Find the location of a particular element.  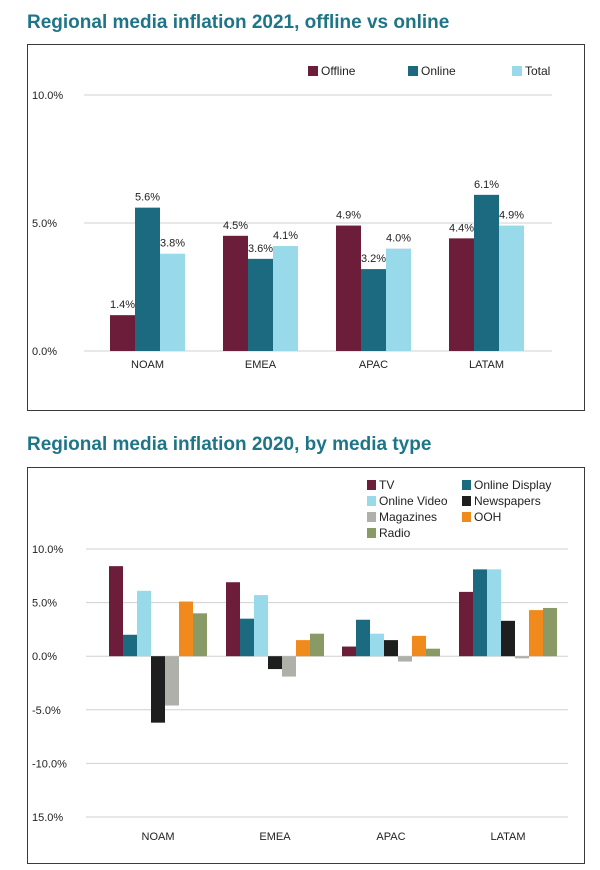

legend-label: Newspapers is located at coordinates (507, 501).